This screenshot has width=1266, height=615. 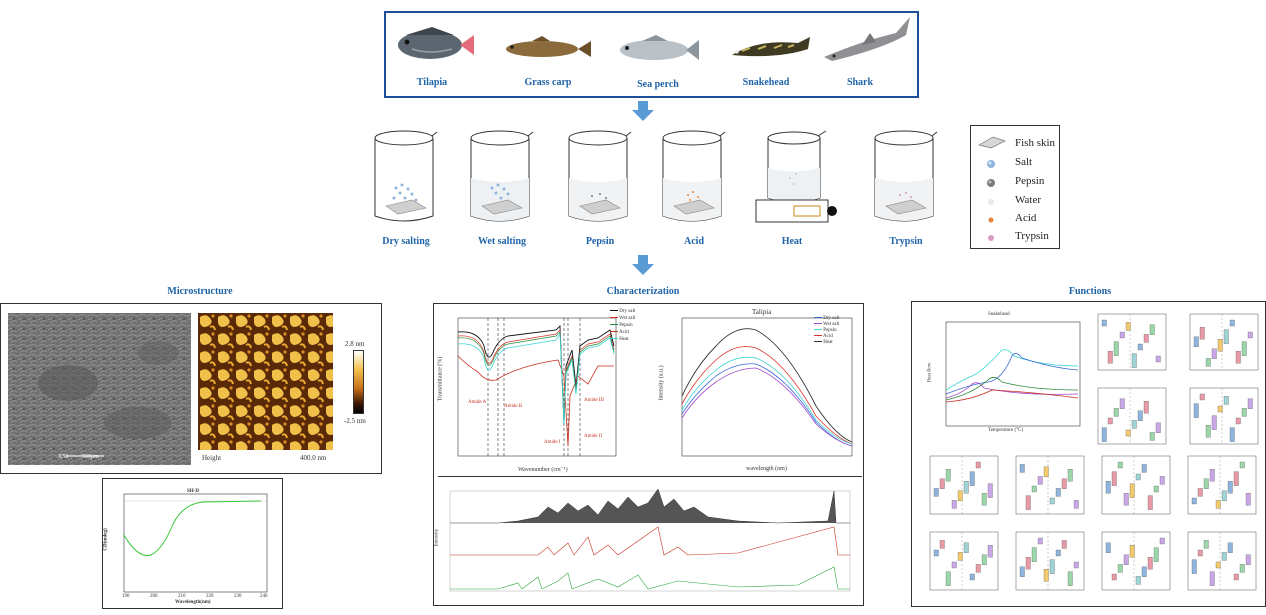 What do you see at coordinates (860, 82) in the screenshot?
I see `fish-label-shark: Shark` at bounding box center [860, 82].